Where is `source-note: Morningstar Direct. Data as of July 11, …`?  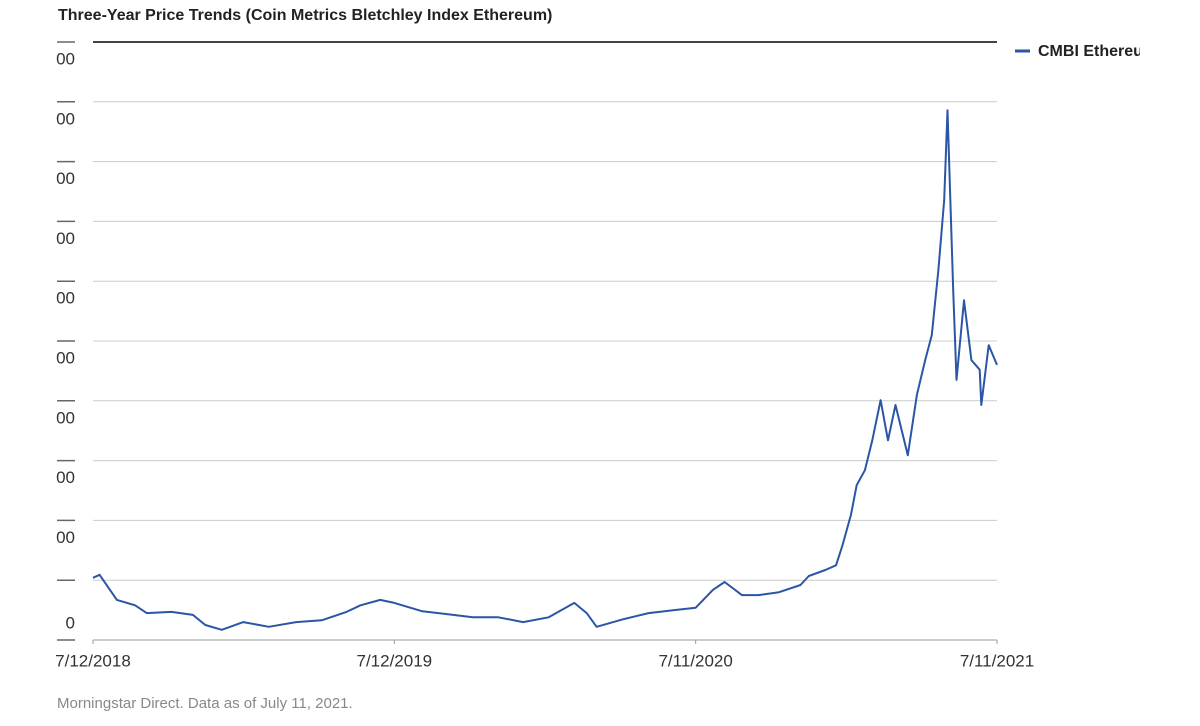 source-note: Morningstar Direct. Data as of July 11, … is located at coordinates (205, 703).